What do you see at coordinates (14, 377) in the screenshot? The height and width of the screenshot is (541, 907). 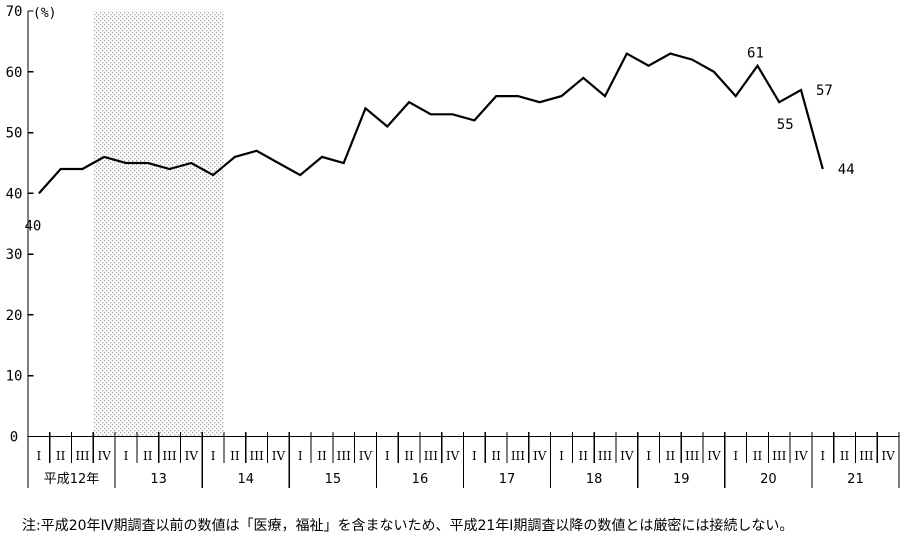 I see `y-tick-label: 10` at bounding box center [14, 377].